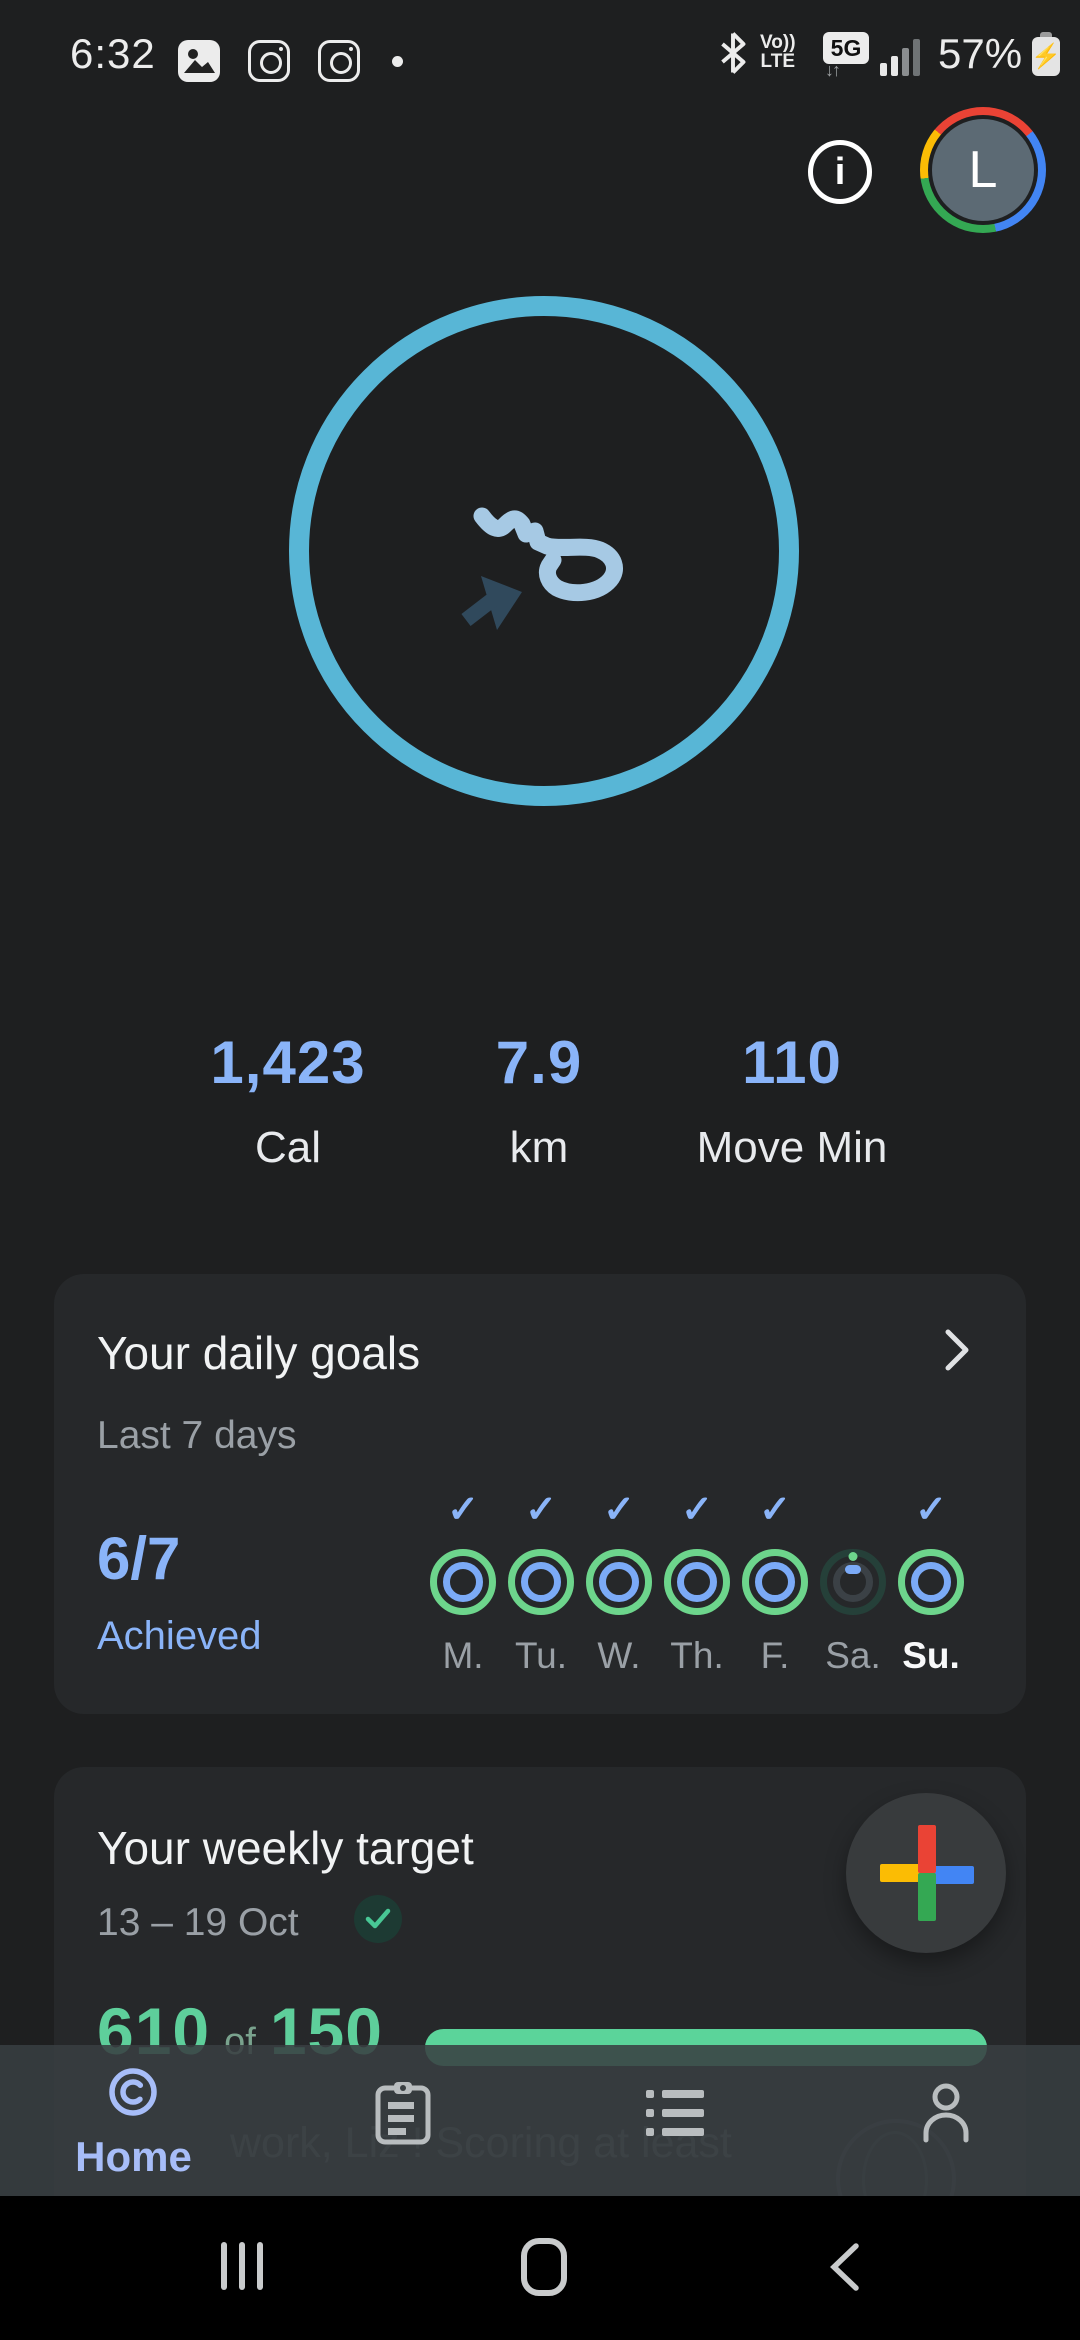 Image resolution: width=1080 pixels, height=2340 pixels. I want to click on avatar: L, so click(983, 170).